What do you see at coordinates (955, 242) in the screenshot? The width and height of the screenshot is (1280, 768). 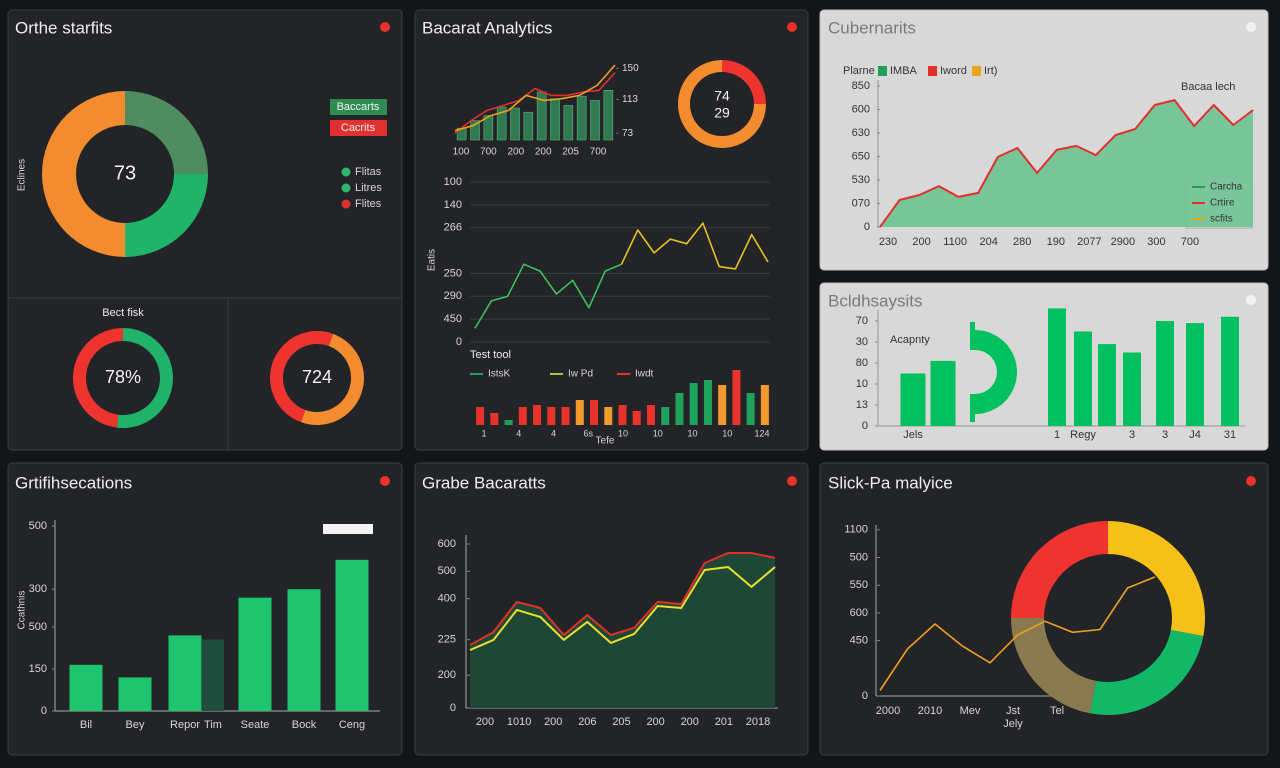 I see `x-tick-label: 1100` at bounding box center [955, 242].